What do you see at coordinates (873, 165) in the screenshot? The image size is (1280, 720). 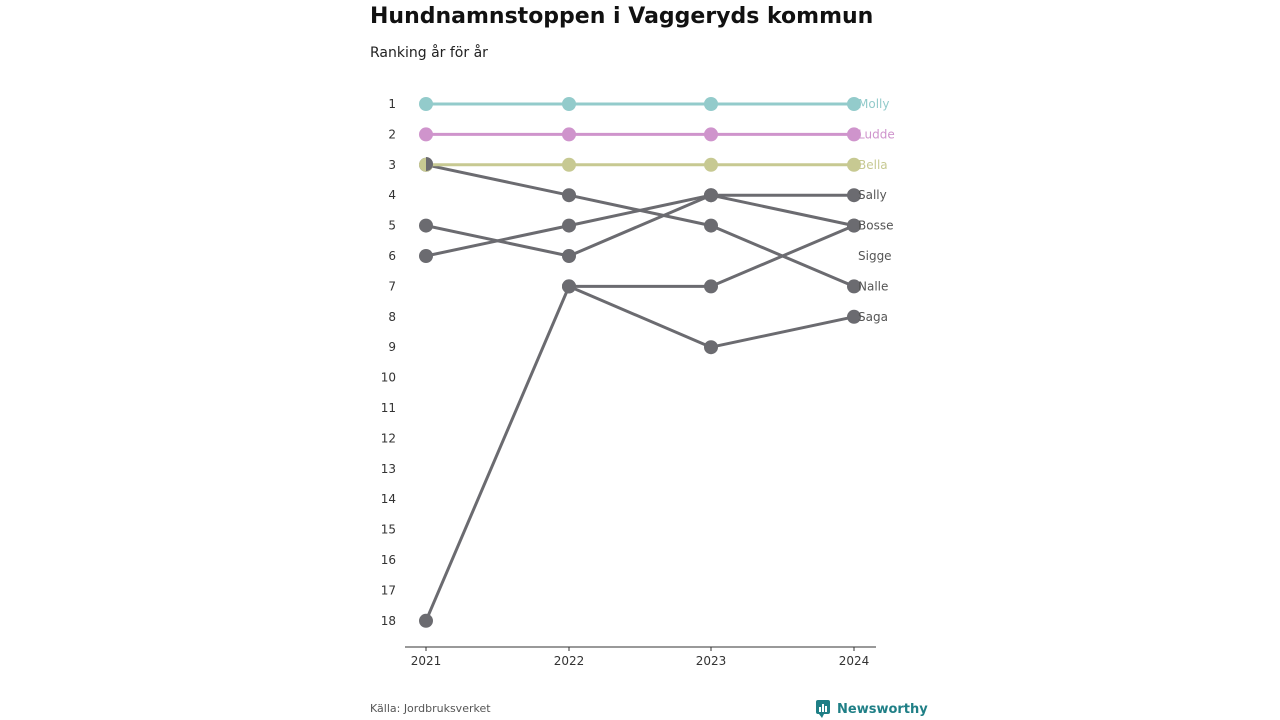 I see `series-label-bella: Bella` at bounding box center [873, 165].